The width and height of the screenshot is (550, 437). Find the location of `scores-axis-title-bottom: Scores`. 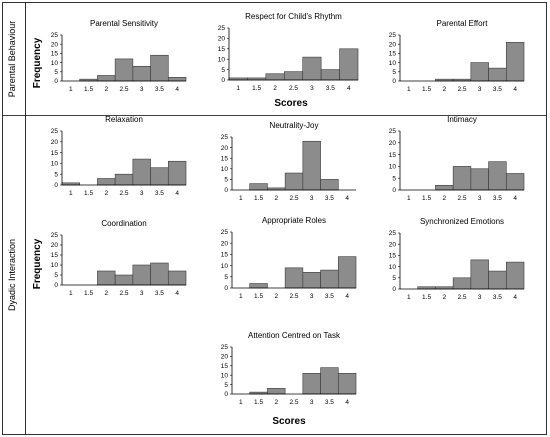

scores-axis-title-bottom: Scores is located at coordinates (289, 421).